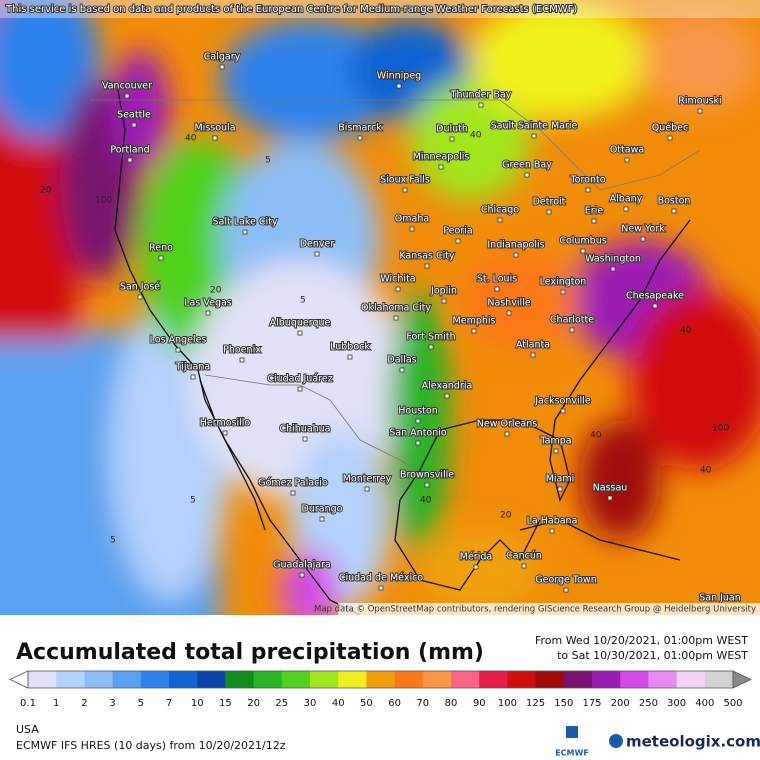  I want to click on colorbar-tick-label: 30, so click(310, 703).